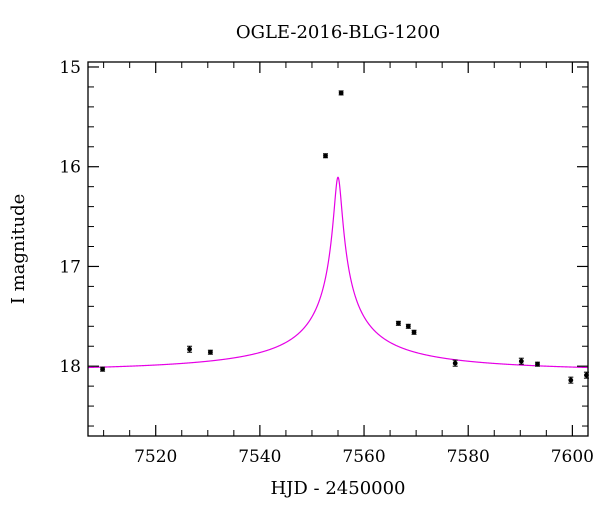  Describe the element at coordinates (338, 32) in the screenshot. I see `chart-title: OGLE-2016-BLG-1200` at that location.